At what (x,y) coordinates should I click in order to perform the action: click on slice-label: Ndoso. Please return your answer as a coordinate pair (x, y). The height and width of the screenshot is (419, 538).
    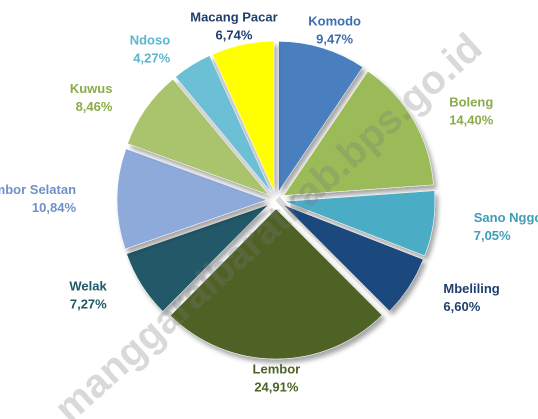
    Looking at the image, I should click on (150, 39).